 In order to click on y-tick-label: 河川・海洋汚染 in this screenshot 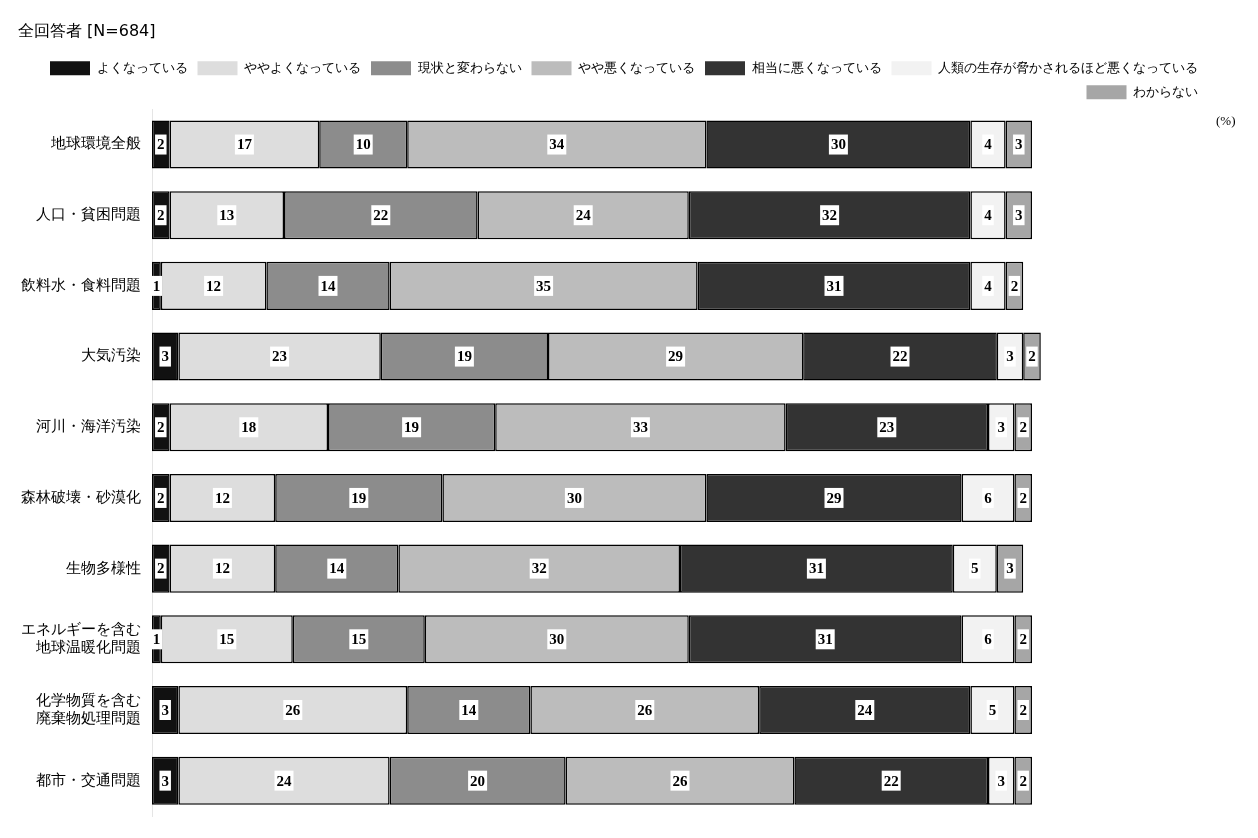, I will do `click(88, 426)`.